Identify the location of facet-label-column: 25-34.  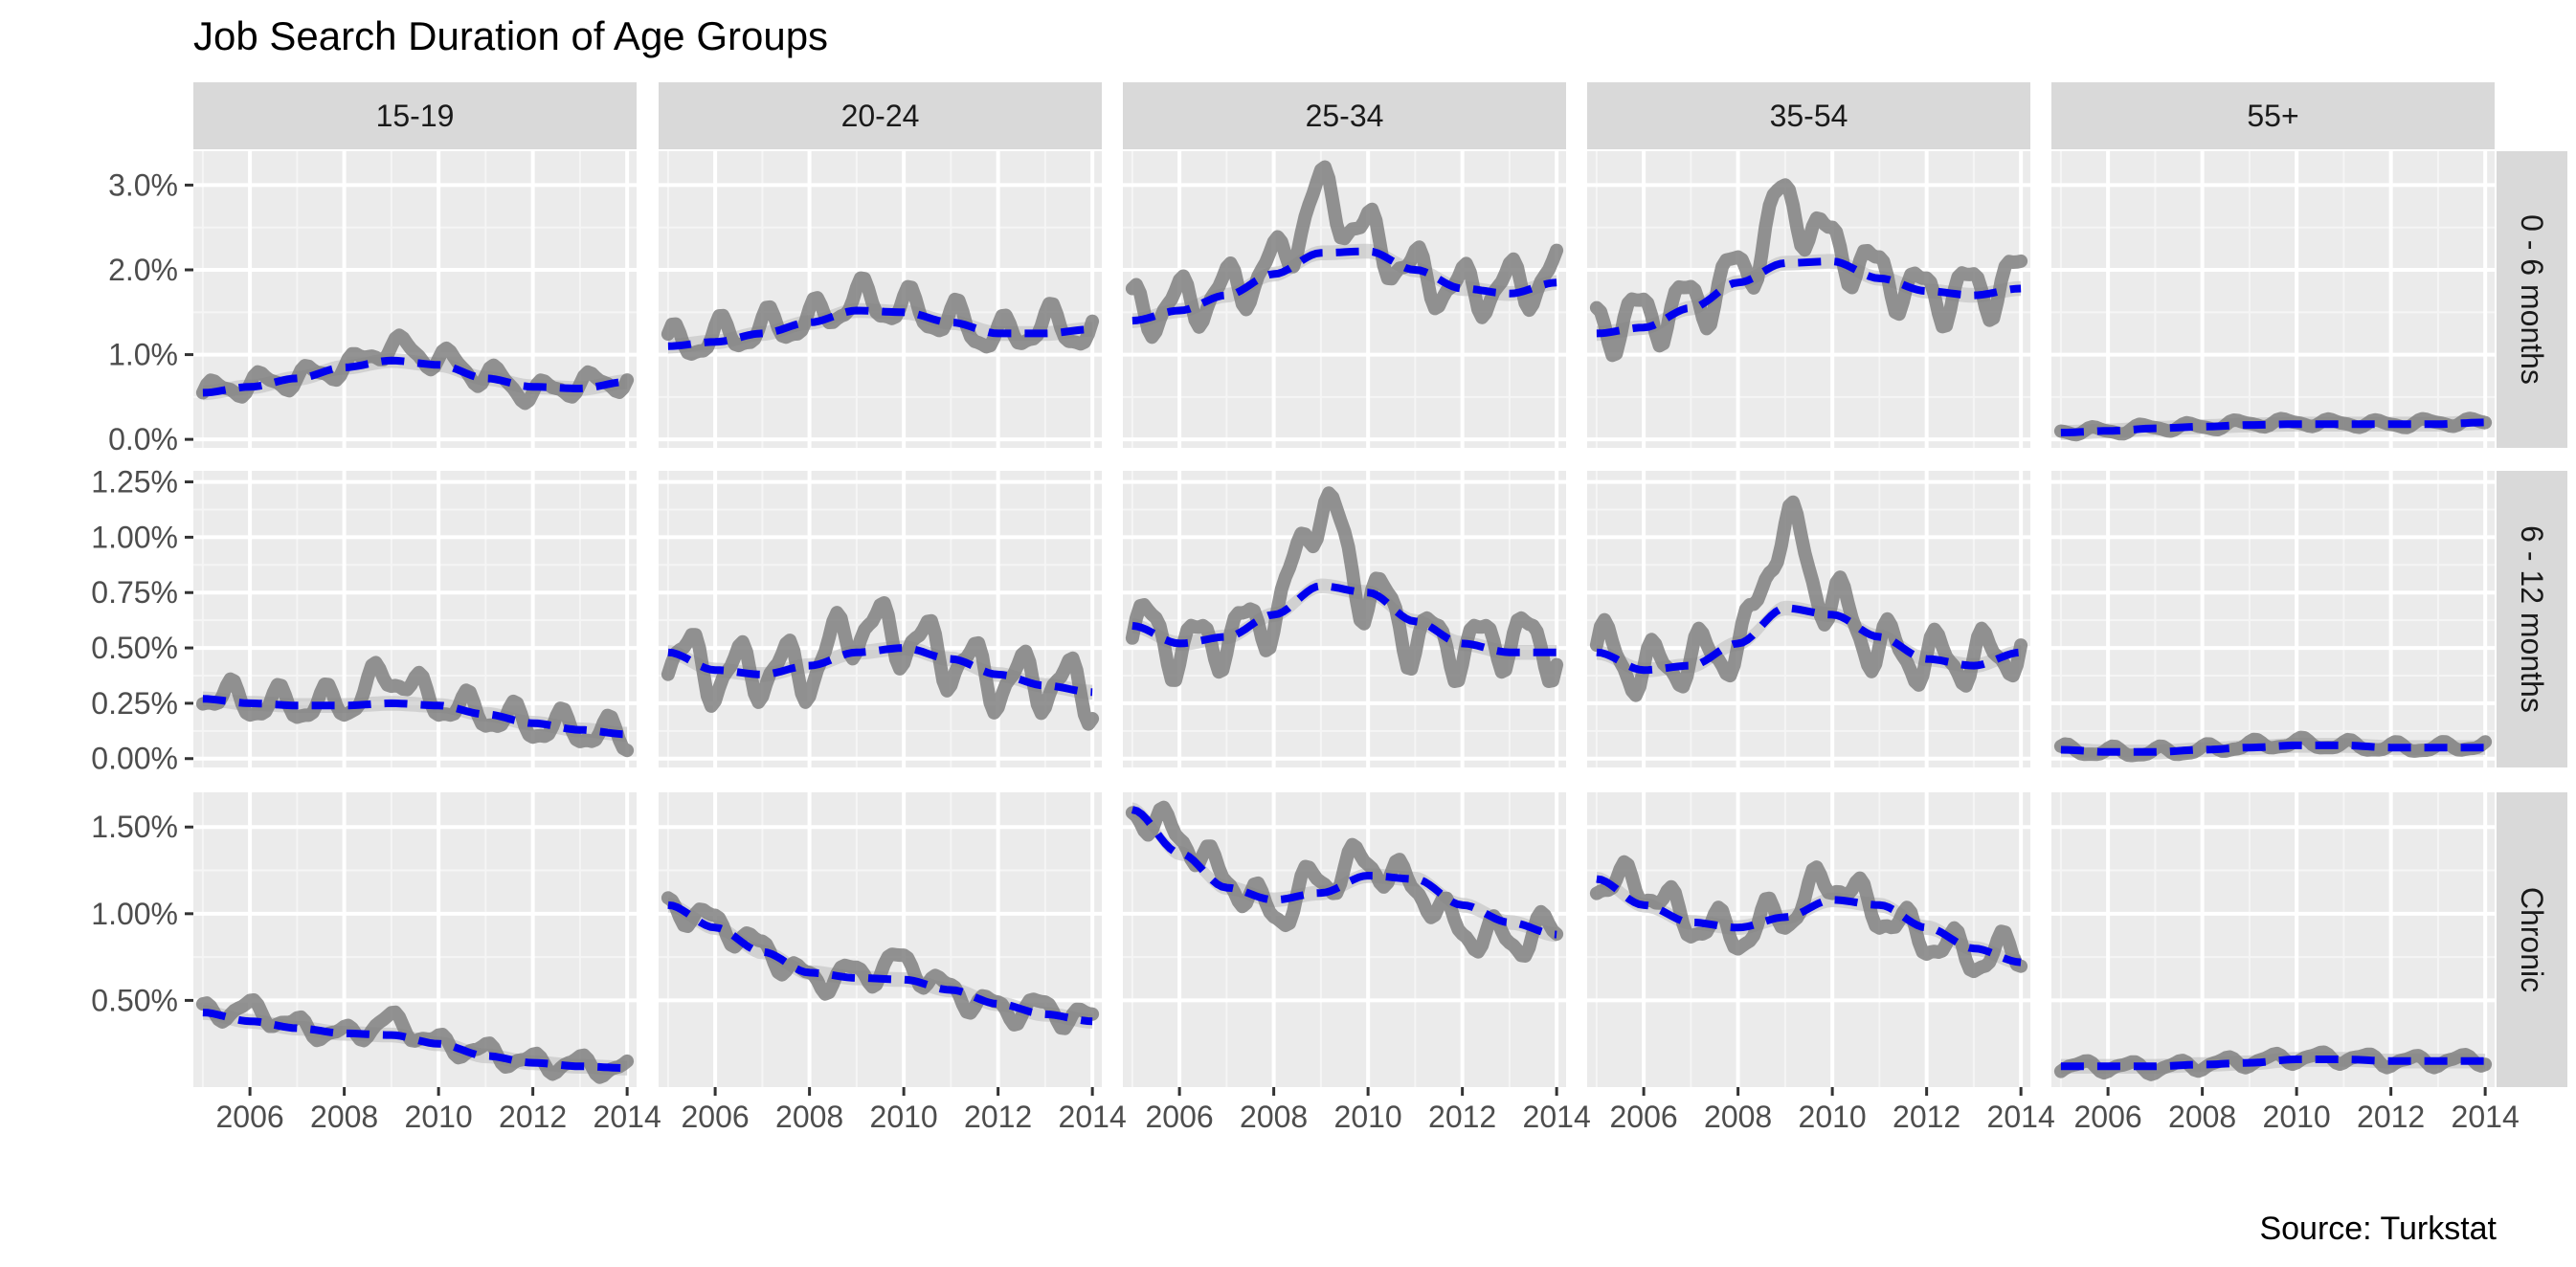
(1345, 116).